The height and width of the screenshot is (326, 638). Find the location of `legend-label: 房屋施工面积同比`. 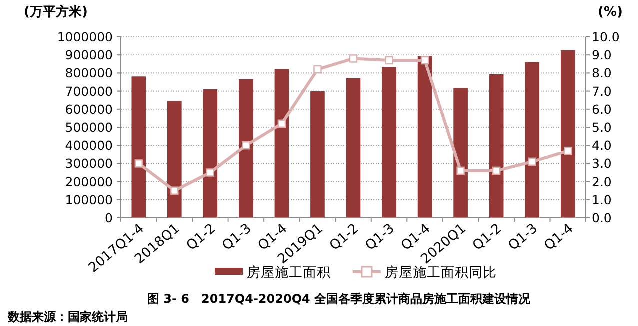

legend-label: 房屋施工面积同比 is located at coordinates (441, 273).